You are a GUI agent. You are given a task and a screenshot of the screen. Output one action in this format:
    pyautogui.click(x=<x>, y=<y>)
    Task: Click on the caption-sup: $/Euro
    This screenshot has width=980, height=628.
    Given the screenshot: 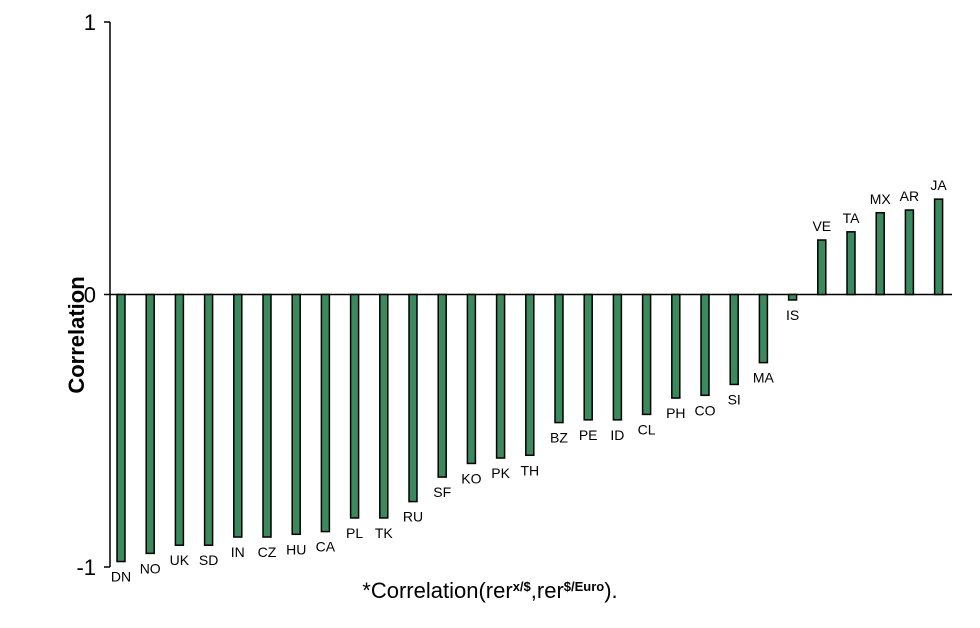 What is the action you would take?
    pyautogui.click(x=584, y=586)
    